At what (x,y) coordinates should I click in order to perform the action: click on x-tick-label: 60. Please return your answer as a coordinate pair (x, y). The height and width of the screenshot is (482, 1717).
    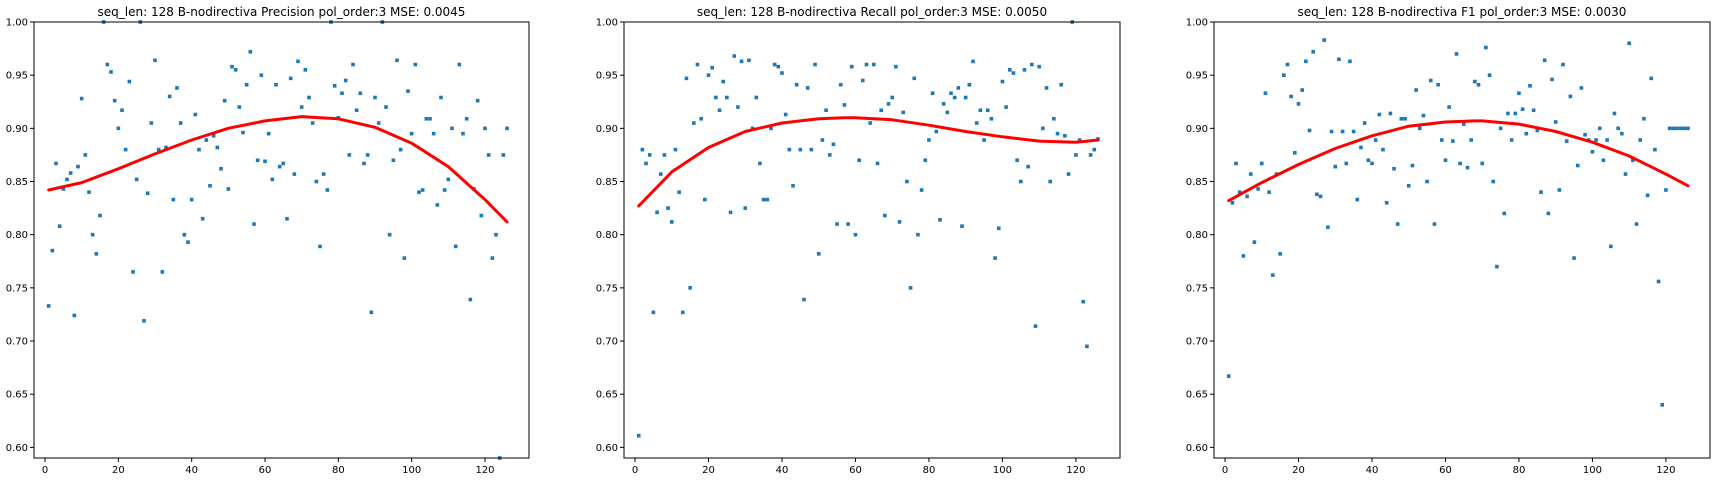
    Looking at the image, I should click on (265, 470).